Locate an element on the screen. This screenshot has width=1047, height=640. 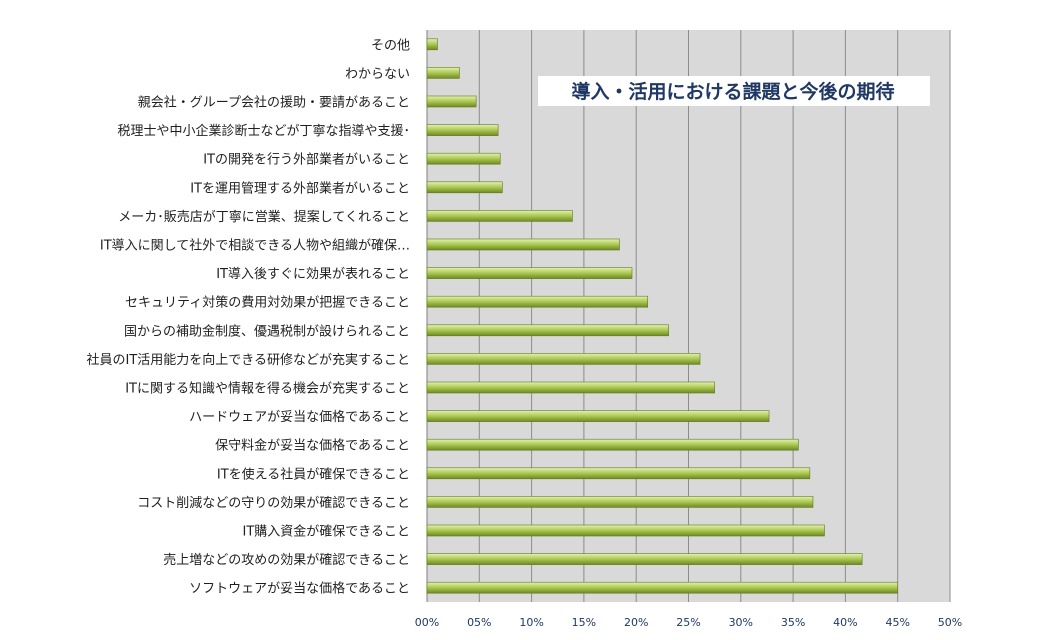
x-tick-label: 40% is located at coordinates (845, 622).